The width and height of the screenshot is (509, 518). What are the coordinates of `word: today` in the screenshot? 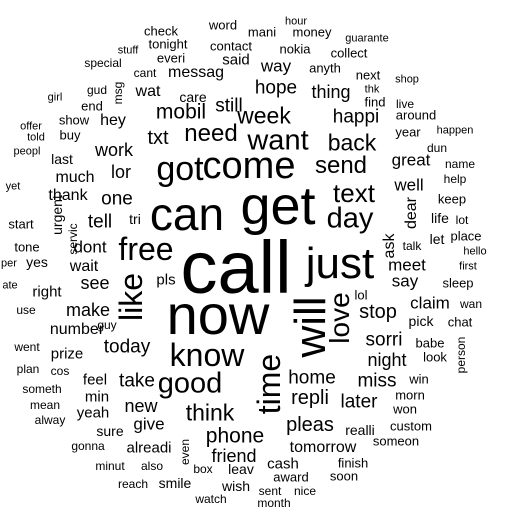 It's located at (127, 347).